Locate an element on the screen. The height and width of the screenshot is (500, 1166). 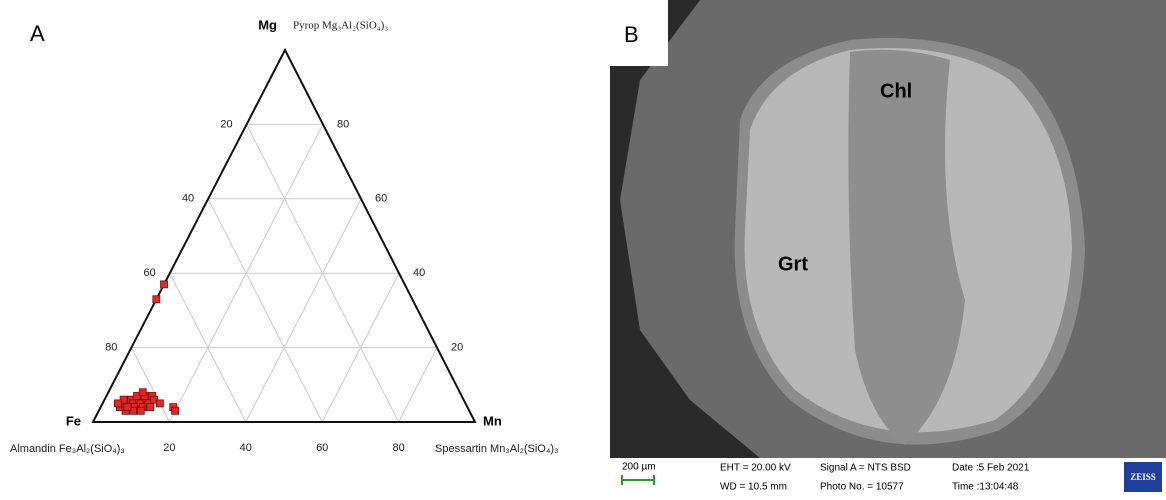
brand: ZEISS is located at coordinates (1143, 477).